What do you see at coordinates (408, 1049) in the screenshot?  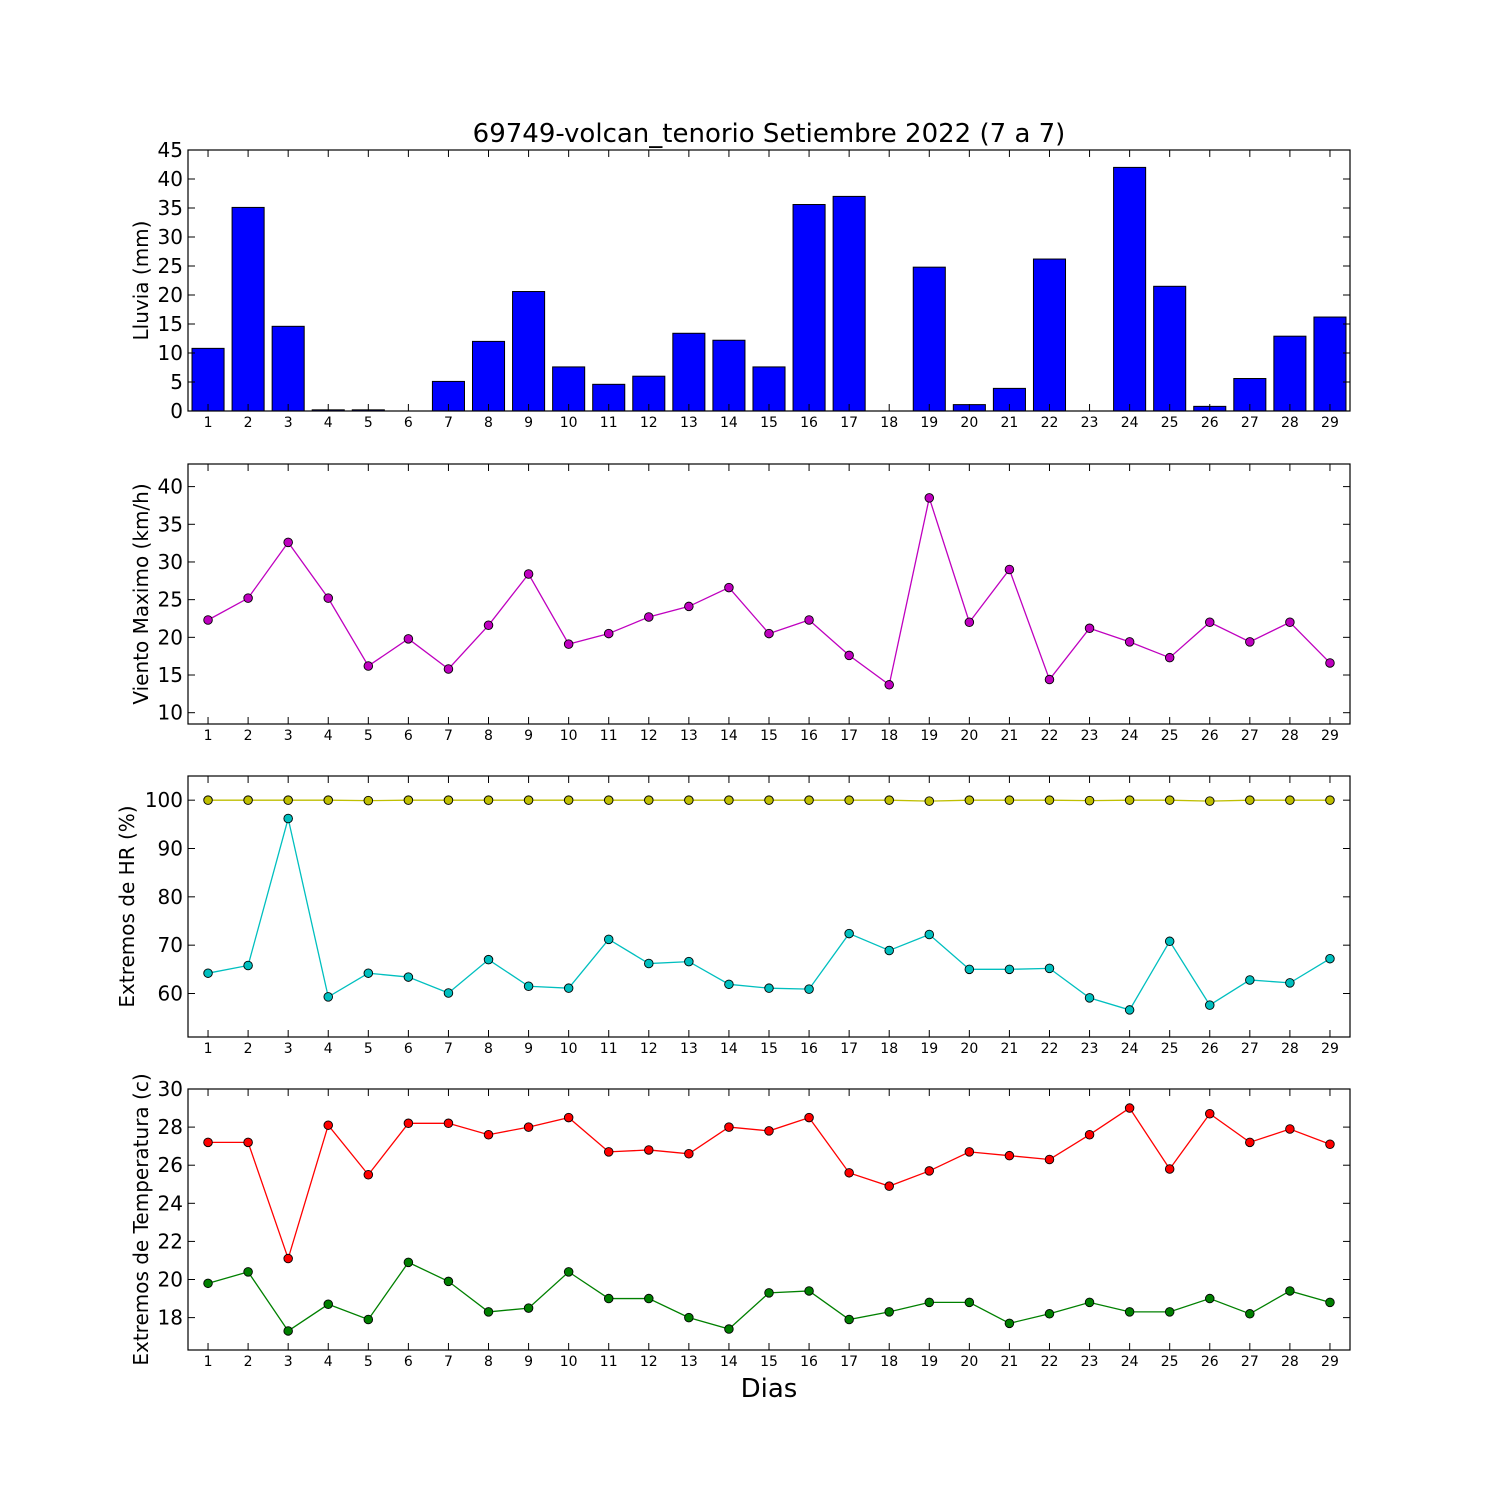 I see `x-tick-label: 6` at bounding box center [408, 1049].